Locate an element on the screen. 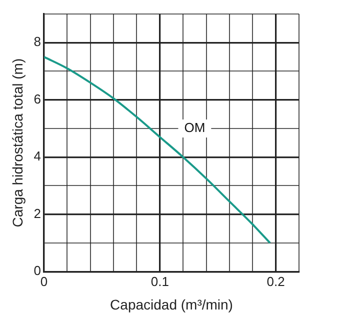  y-tick-label: 6 is located at coordinates (38, 98).